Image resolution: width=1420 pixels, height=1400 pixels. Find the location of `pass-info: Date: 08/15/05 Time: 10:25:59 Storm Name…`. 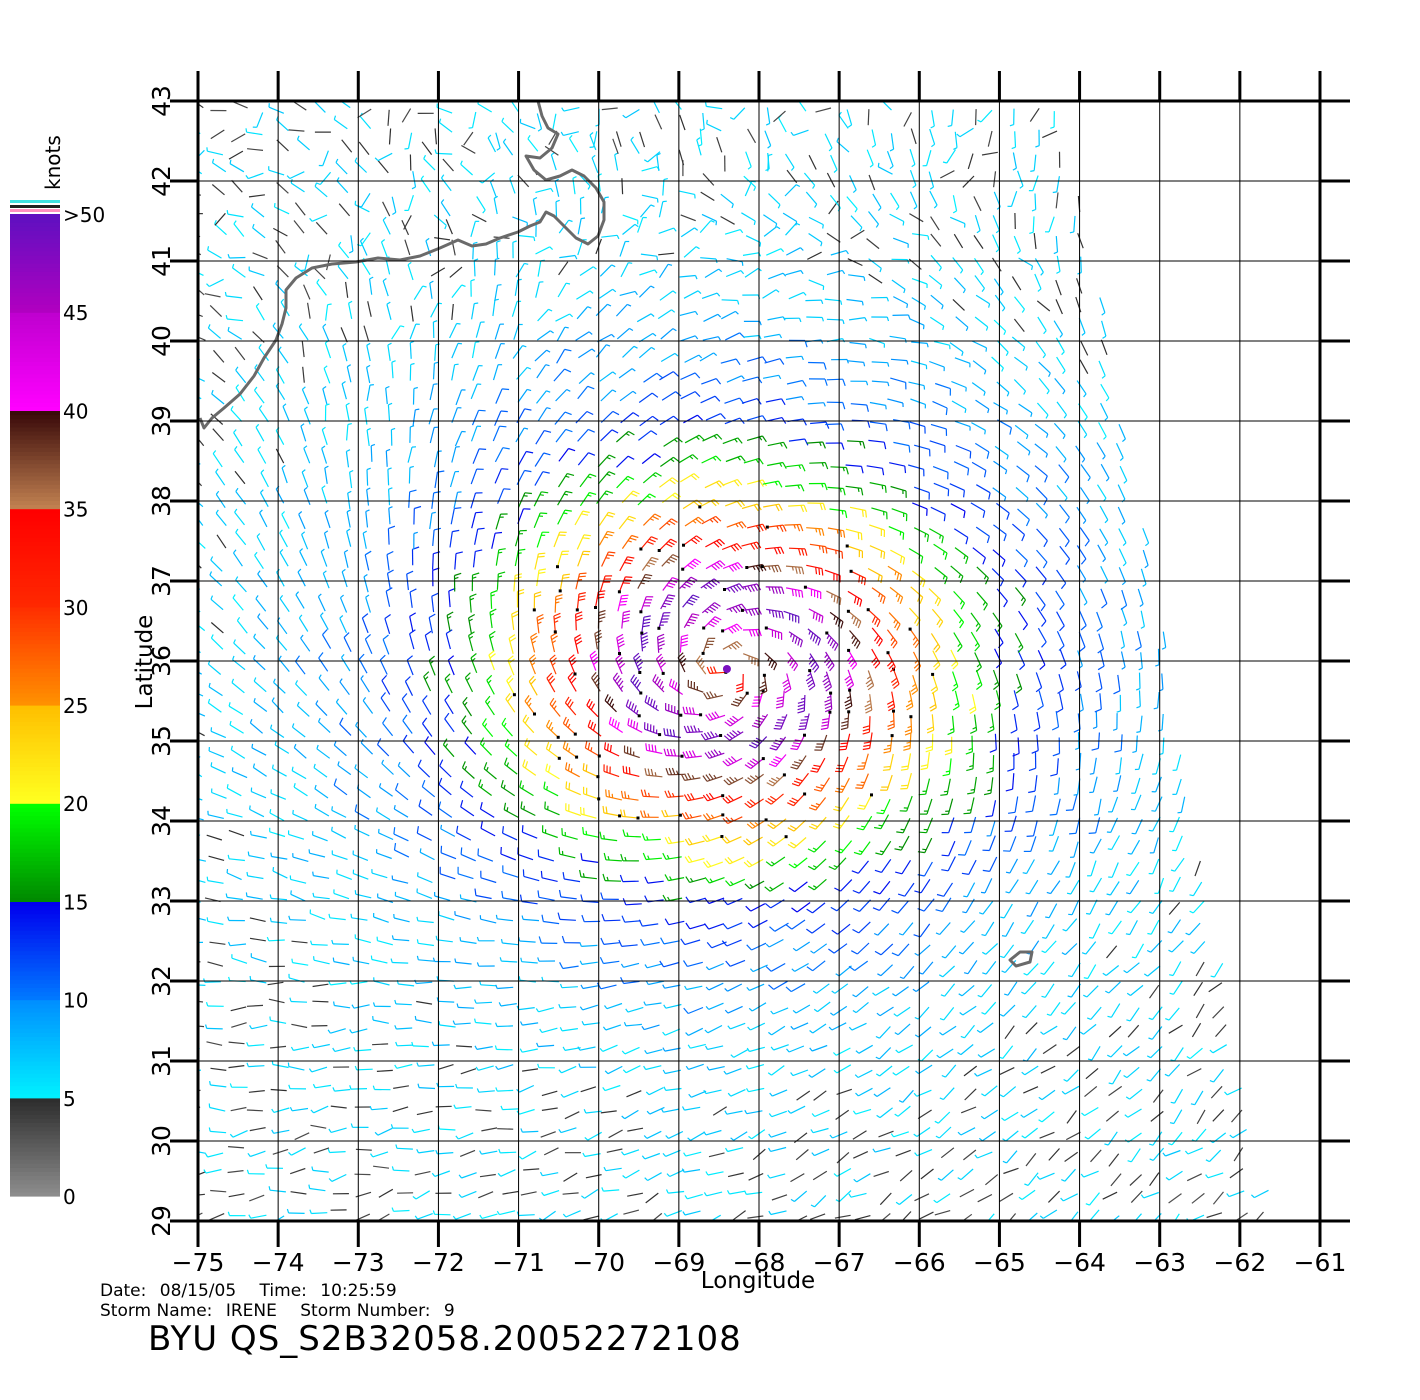

pass-info: Date: 08/15/05 Time: 10:25:59 Storm Name… is located at coordinates (420, 1320).